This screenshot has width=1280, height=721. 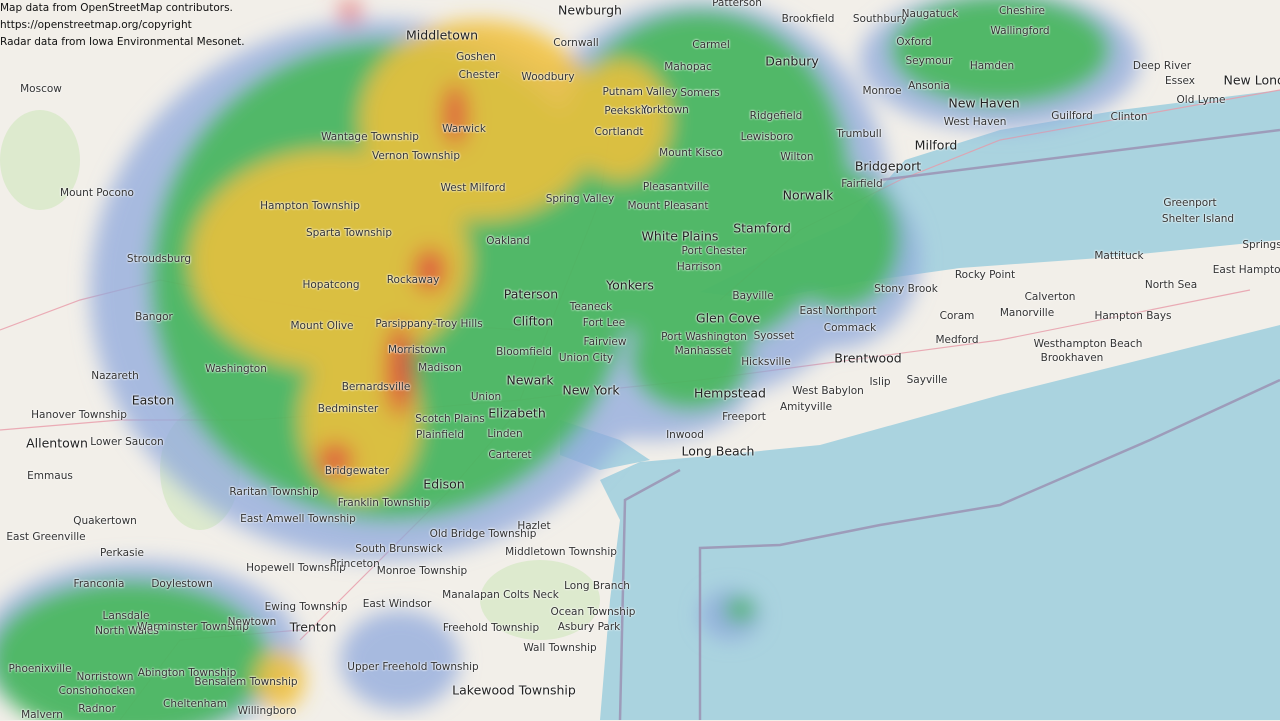 What do you see at coordinates (882, 91) in the screenshot?
I see `place-label: Monroe` at bounding box center [882, 91].